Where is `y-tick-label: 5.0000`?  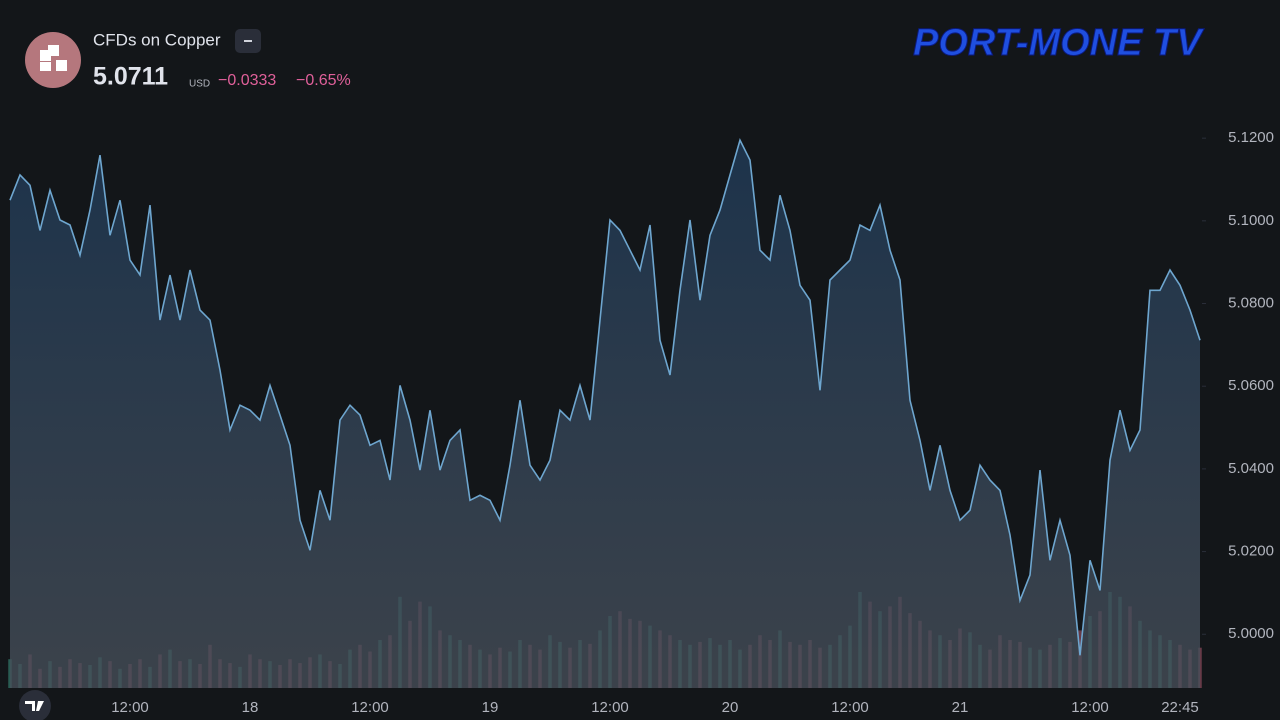 y-tick-label: 5.0000 is located at coordinates (1251, 633).